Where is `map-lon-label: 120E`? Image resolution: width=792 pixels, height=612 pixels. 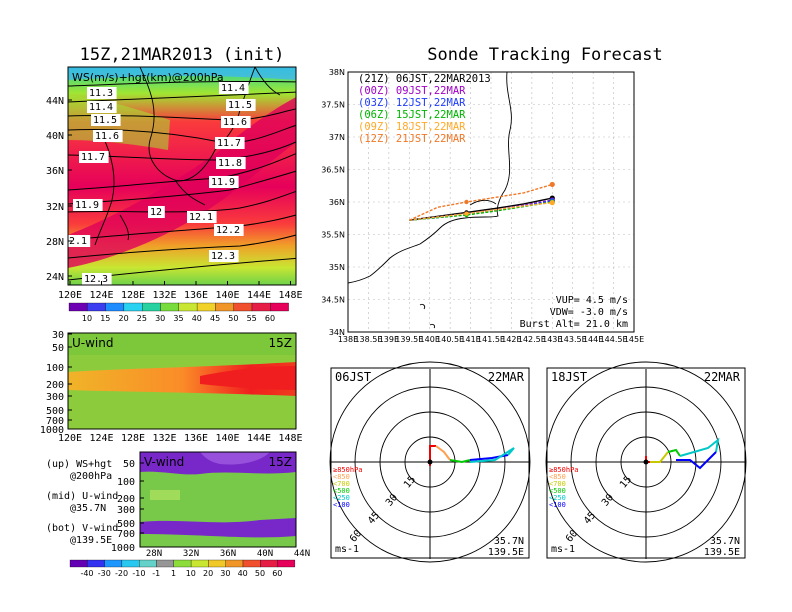 map-lon-label: 120E is located at coordinates (70, 295).